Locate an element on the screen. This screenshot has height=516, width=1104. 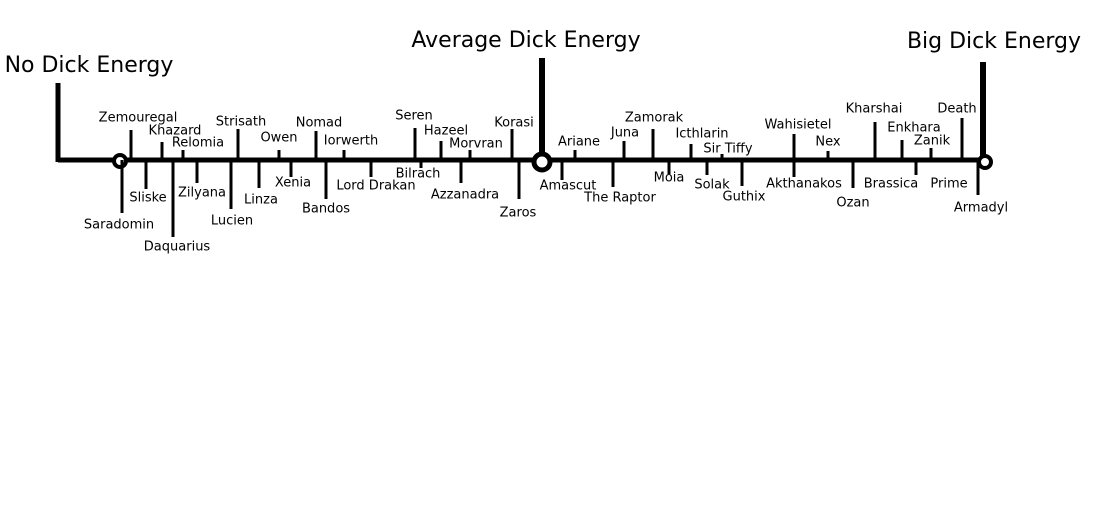
name-label: Sir Tiffy is located at coordinates (727, 149).